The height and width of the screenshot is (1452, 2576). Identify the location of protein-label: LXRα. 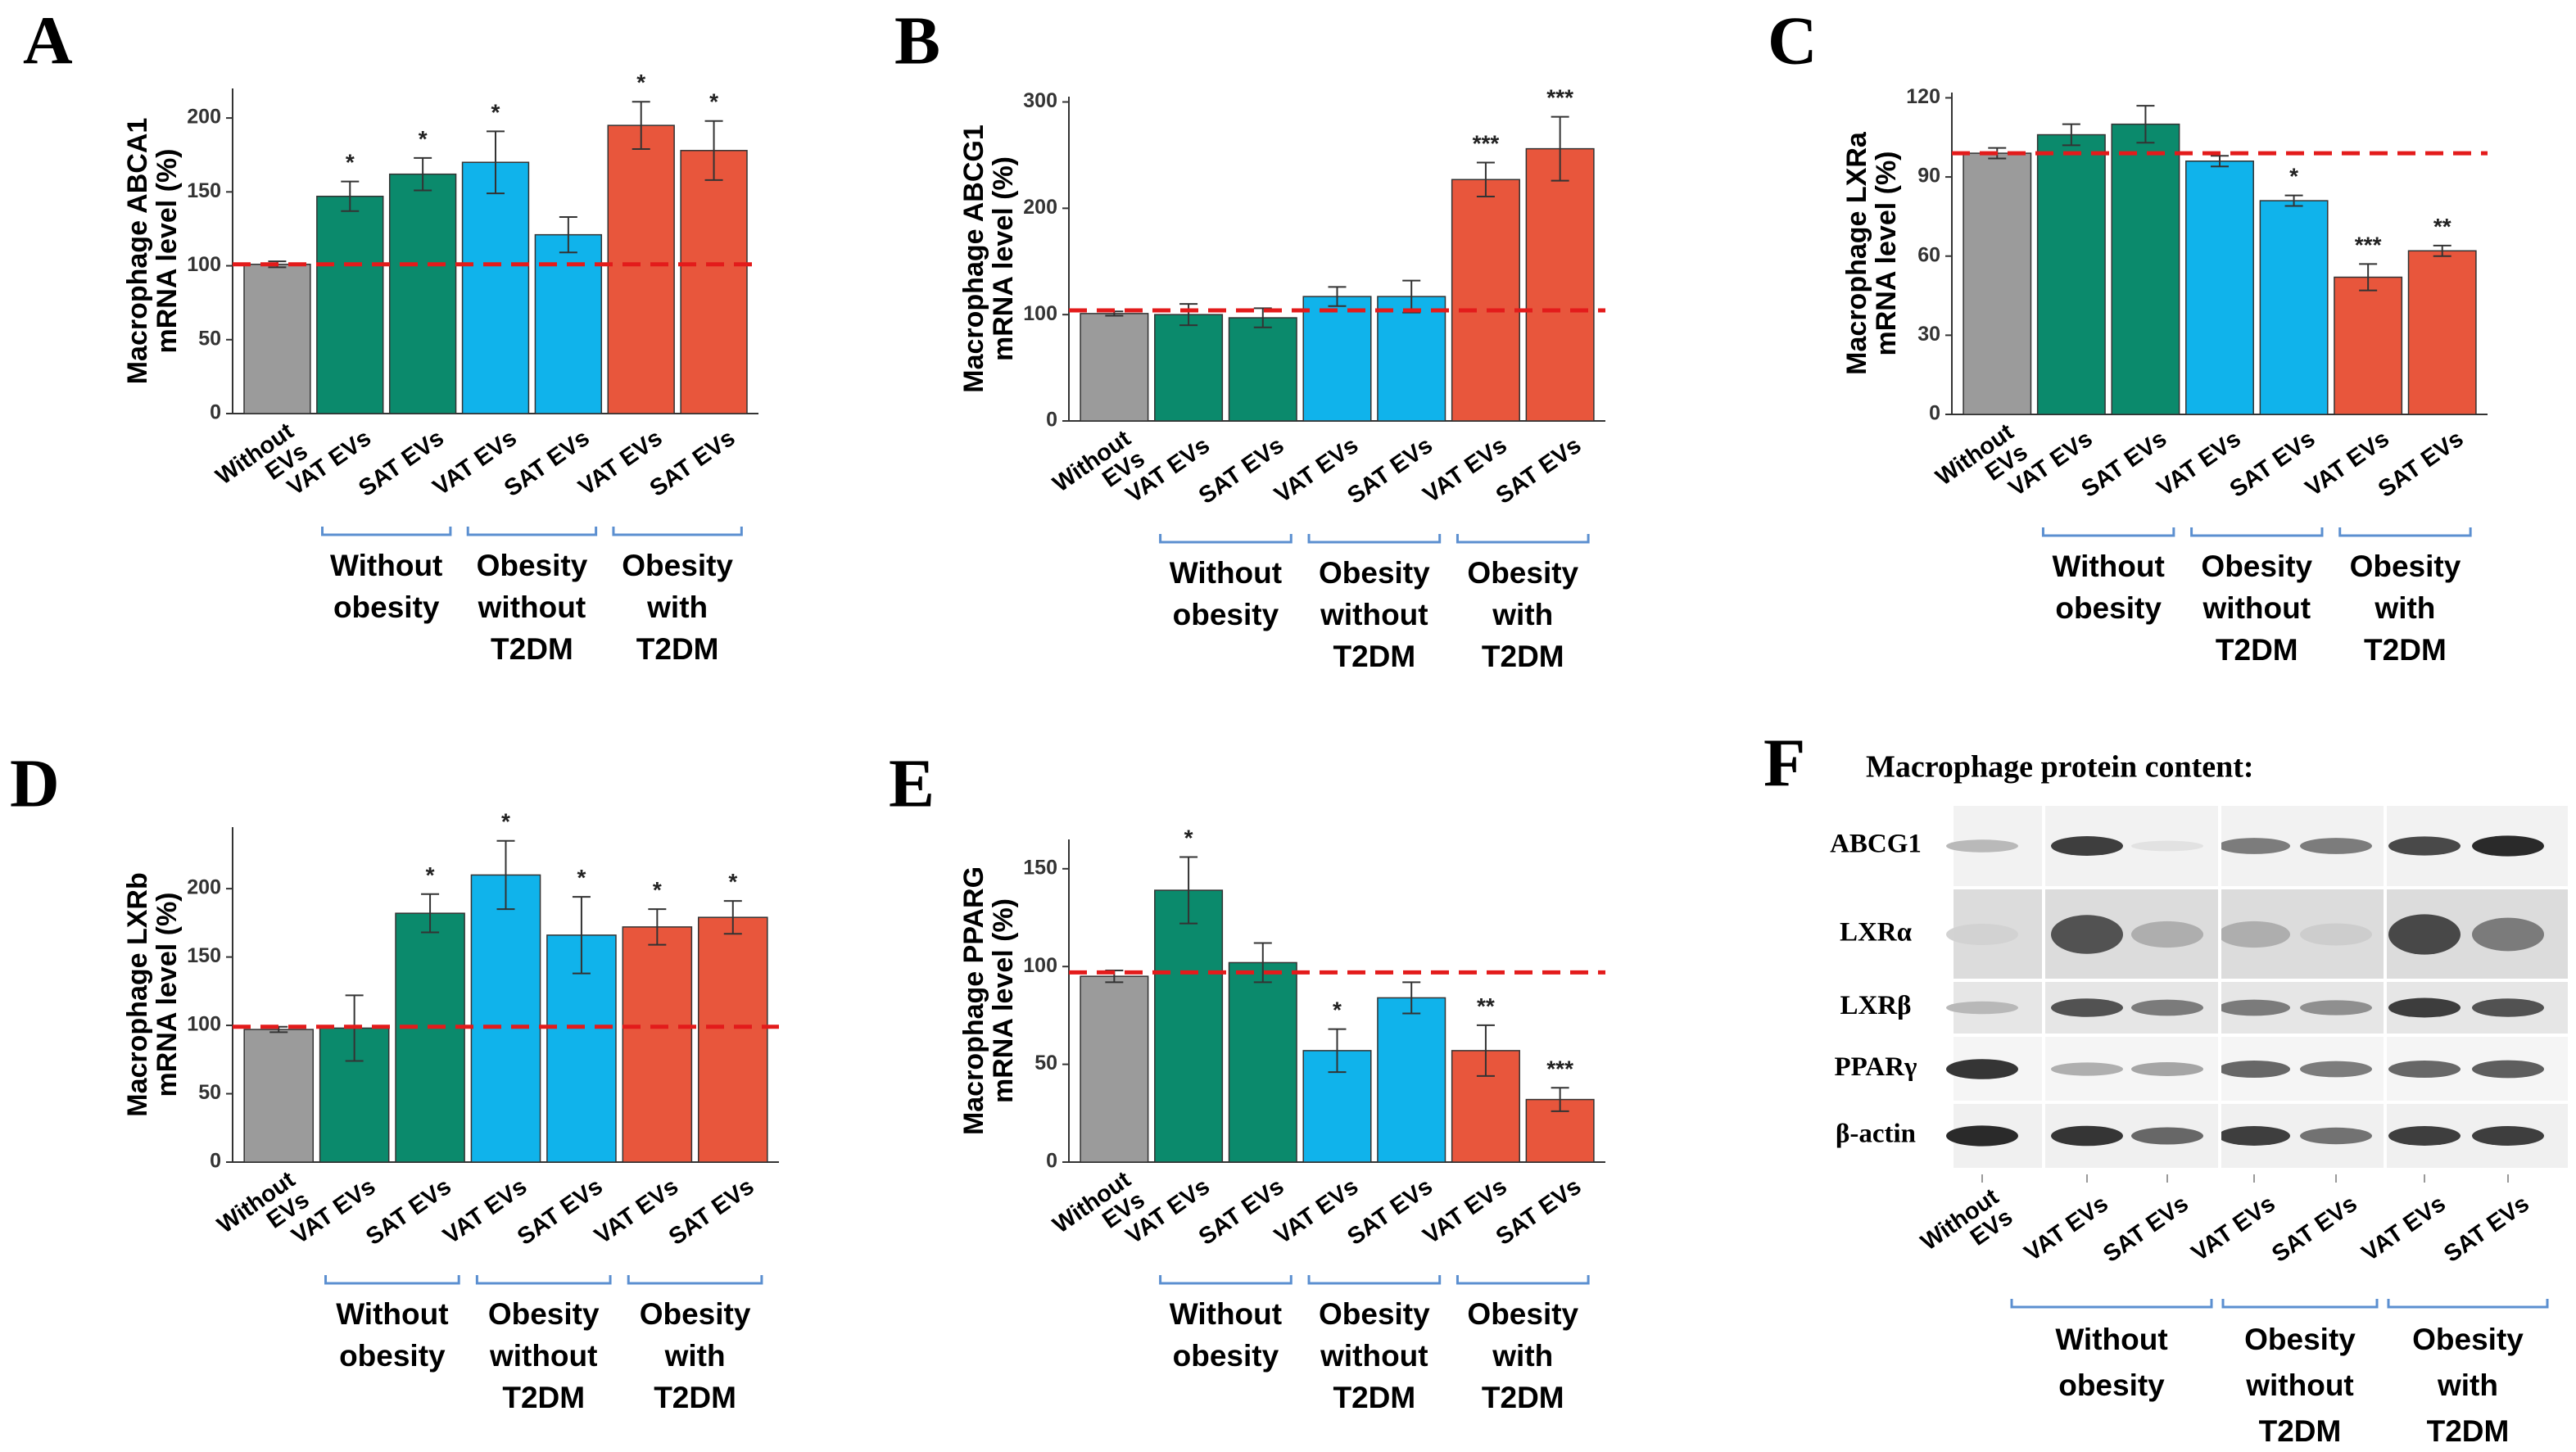
(1876, 933).